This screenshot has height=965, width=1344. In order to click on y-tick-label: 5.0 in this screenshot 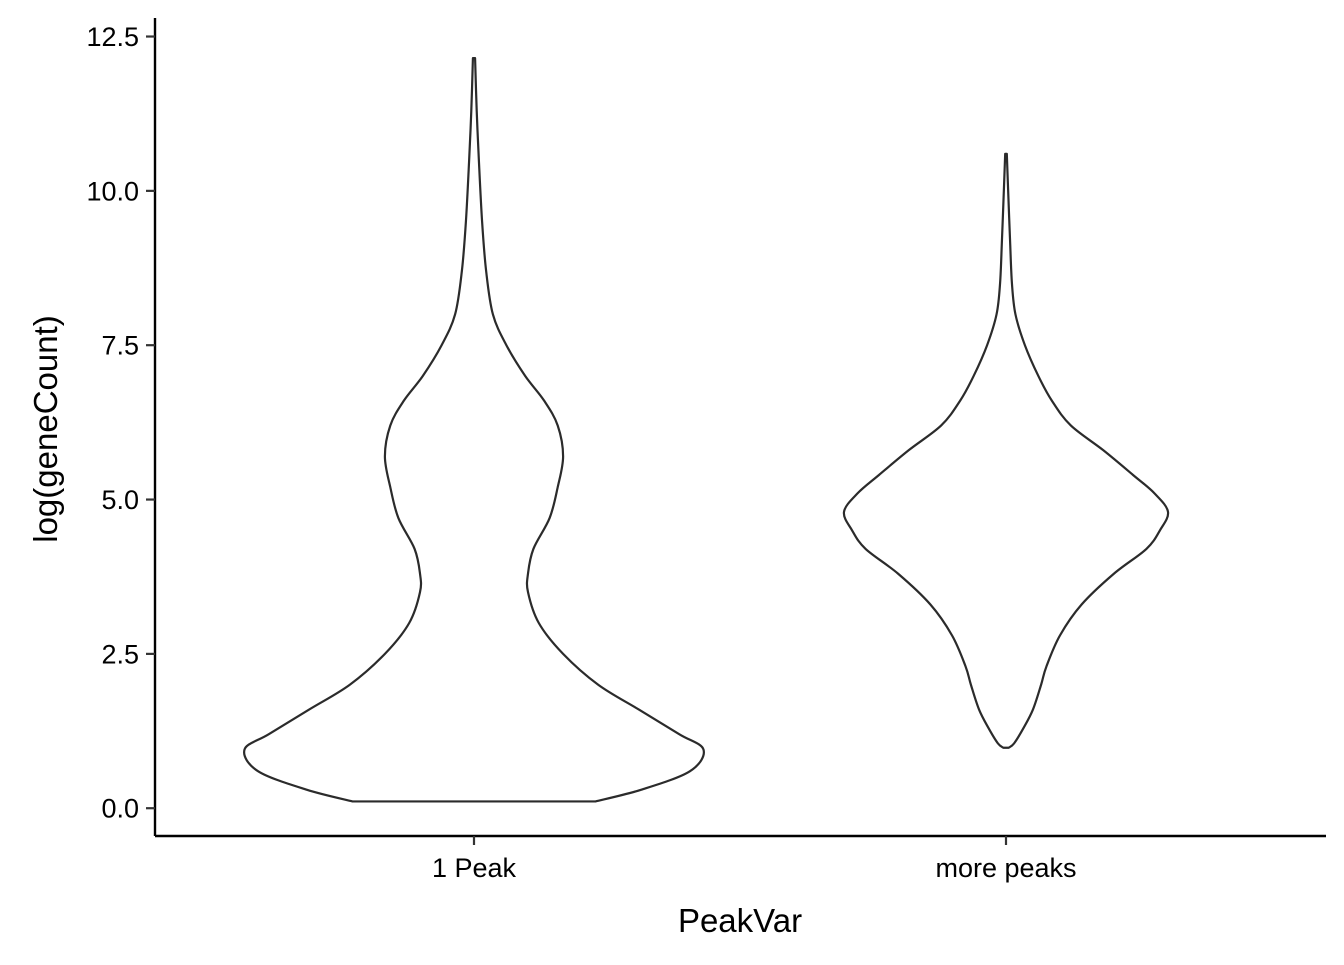, I will do `click(120, 500)`.